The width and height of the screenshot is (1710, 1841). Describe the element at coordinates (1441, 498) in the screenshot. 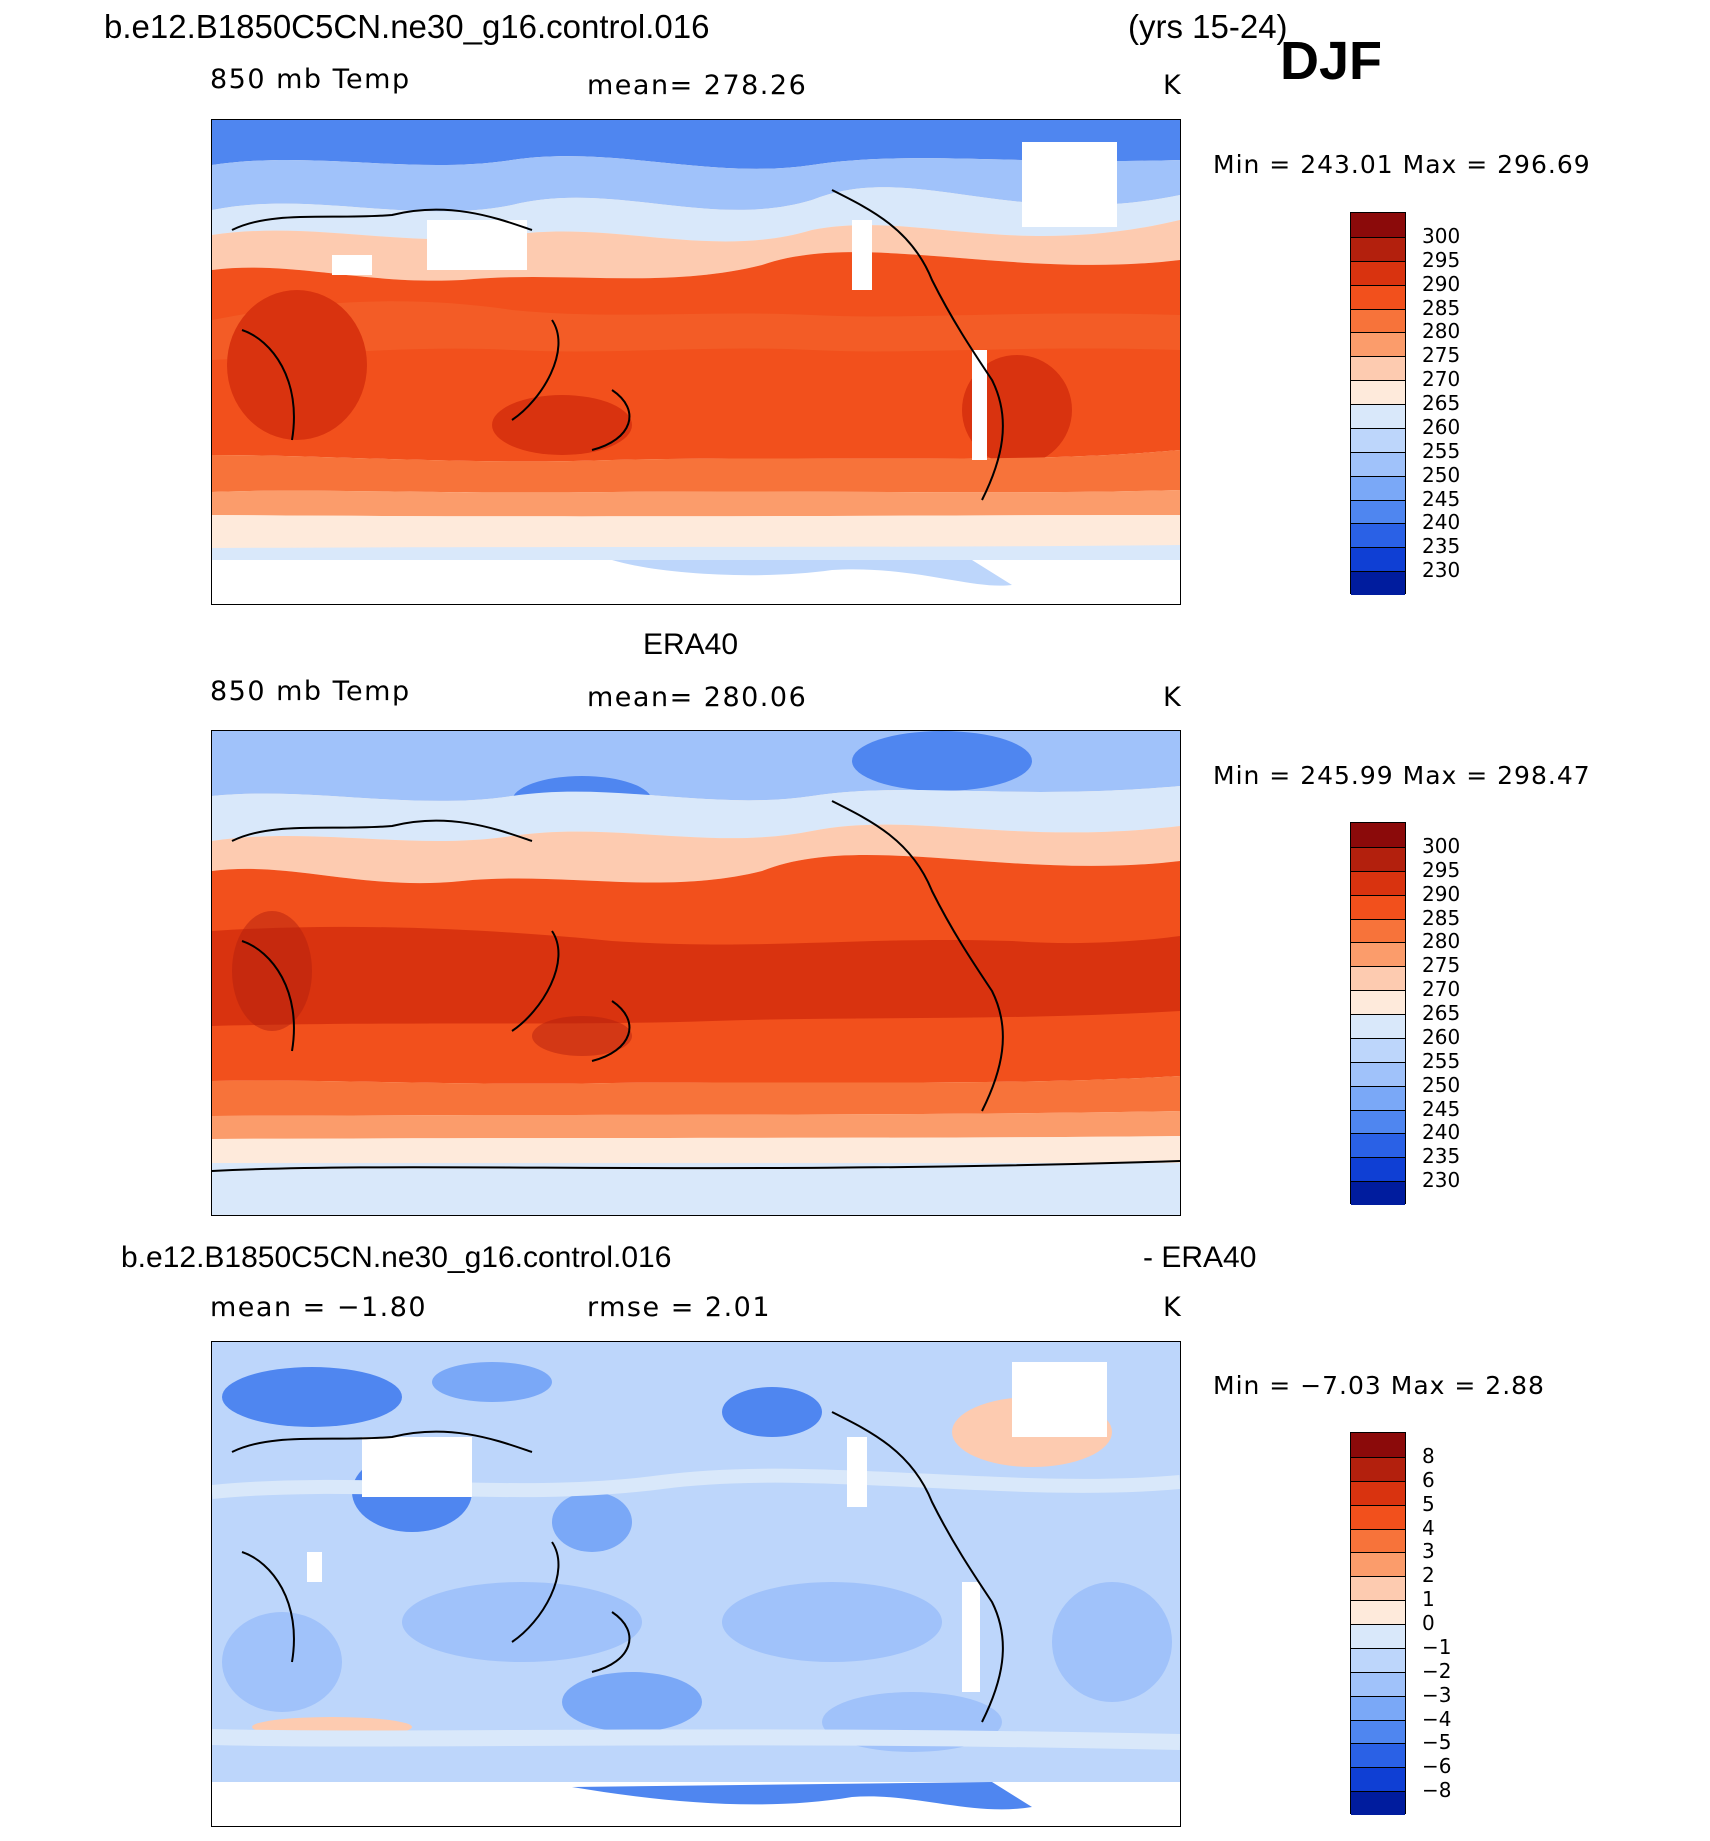

I see `colorbar-tick-label: 245` at that location.